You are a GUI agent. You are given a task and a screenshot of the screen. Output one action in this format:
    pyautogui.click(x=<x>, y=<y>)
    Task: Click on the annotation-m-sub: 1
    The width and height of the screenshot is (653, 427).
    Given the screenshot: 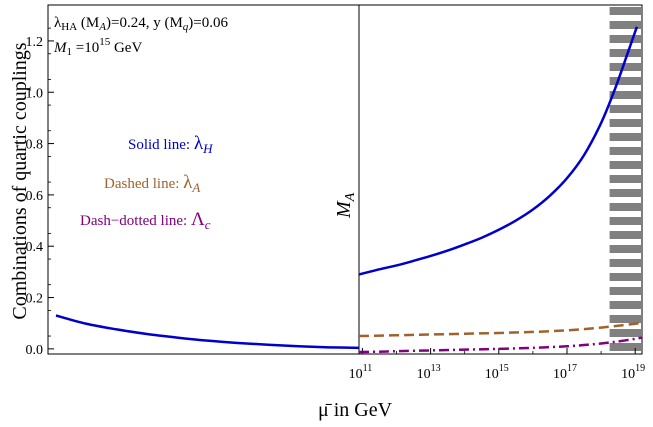 What is the action you would take?
    pyautogui.click(x=70, y=52)
    